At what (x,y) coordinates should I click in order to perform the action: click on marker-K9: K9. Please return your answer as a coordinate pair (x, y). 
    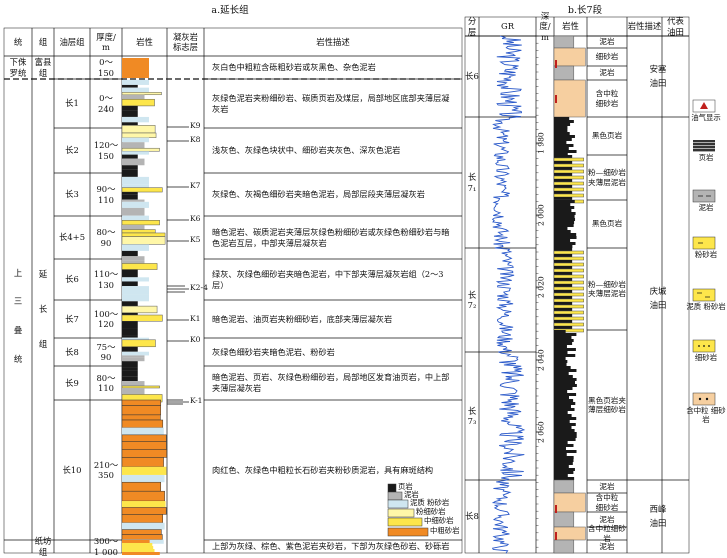
    Looking at the image, I should click on (195, 125).